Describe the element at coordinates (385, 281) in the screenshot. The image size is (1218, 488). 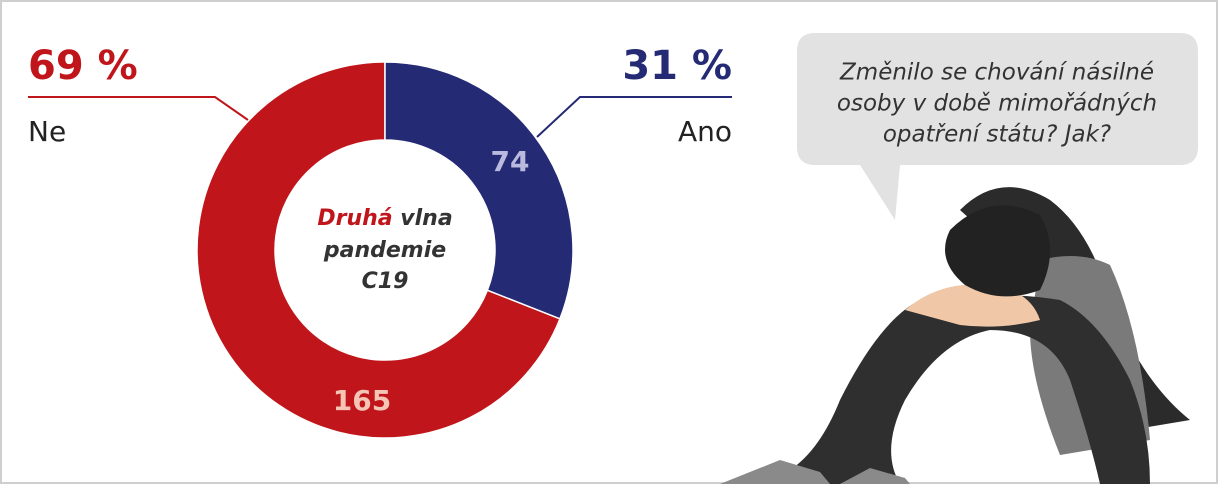
I see `center-line: C19` at that location.